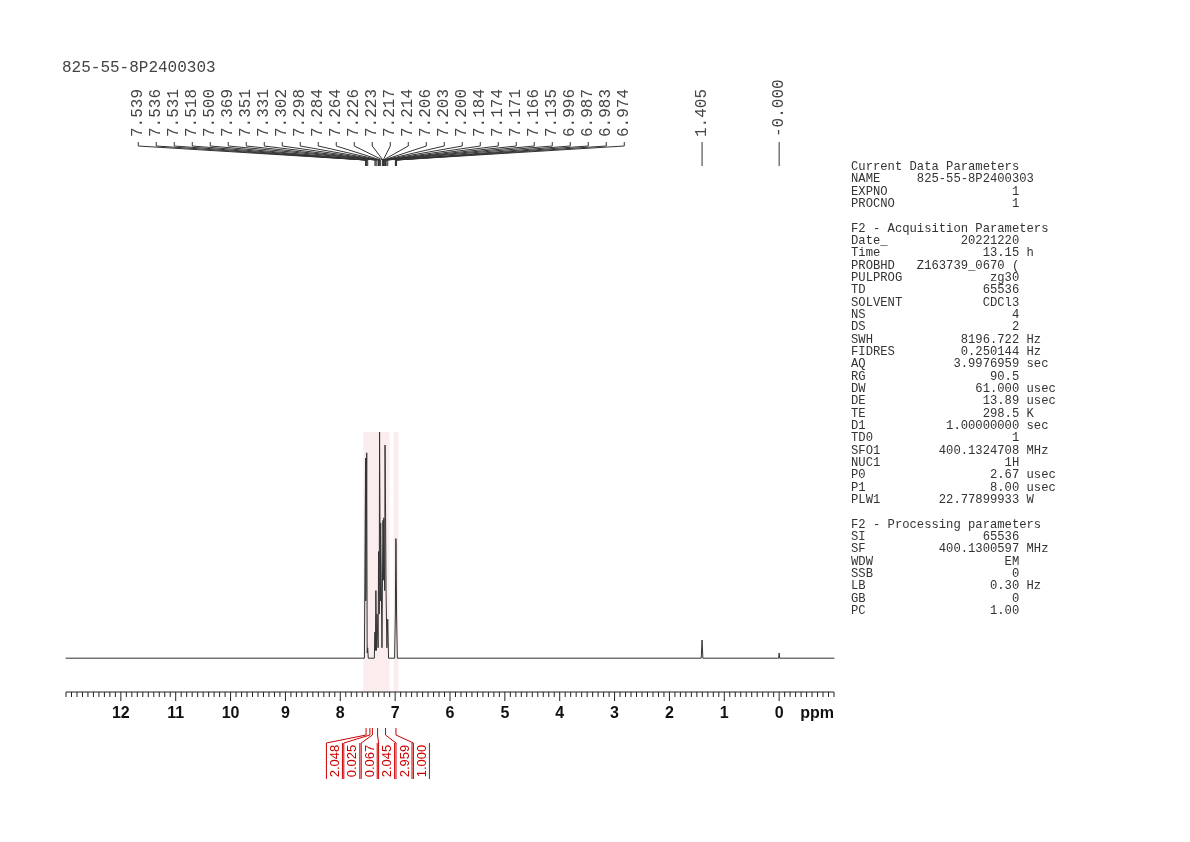 Image resolution: width=1190 pixels, height=842 pixels. Describe the element at coordinates (615, 712) in the screenshot. I see `x-tick-label: 3` at that location.